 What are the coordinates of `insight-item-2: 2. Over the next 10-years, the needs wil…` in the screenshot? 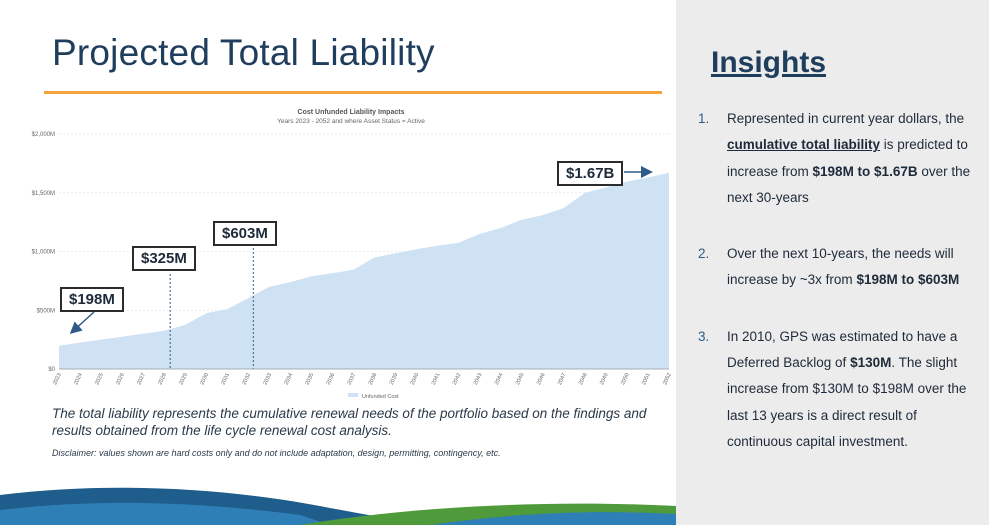 It's located at (838, 267).